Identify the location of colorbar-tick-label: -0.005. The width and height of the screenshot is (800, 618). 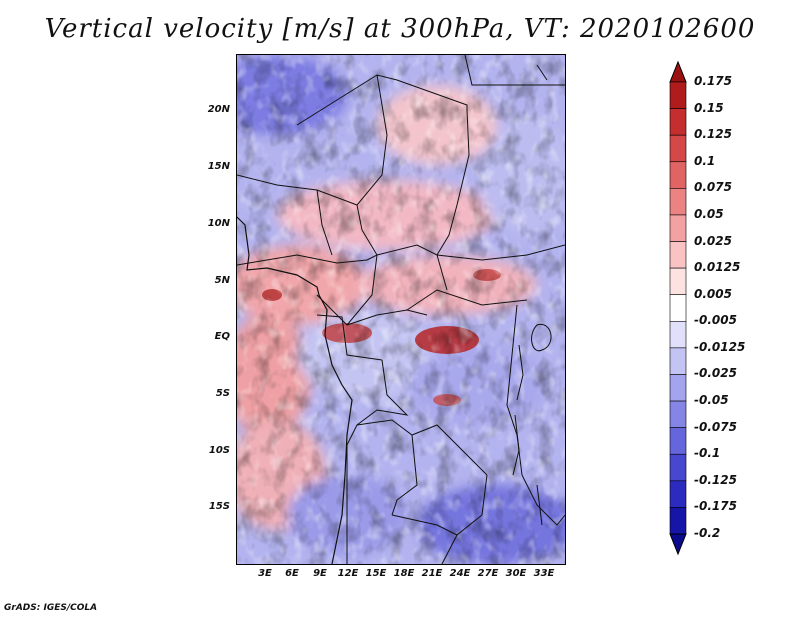
(715, 320).